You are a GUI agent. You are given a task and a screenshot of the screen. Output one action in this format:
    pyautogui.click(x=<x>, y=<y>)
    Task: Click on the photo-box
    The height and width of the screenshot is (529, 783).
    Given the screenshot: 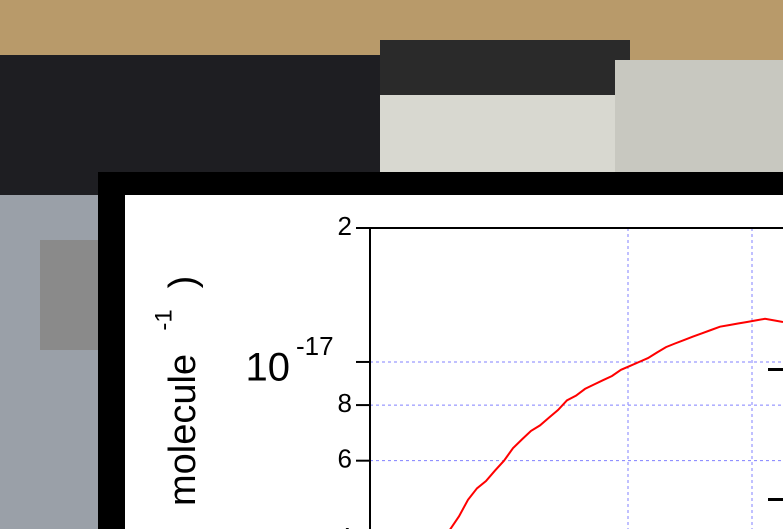 What is the action you would take?
    pyautogui.click(x=190, y=125)
    